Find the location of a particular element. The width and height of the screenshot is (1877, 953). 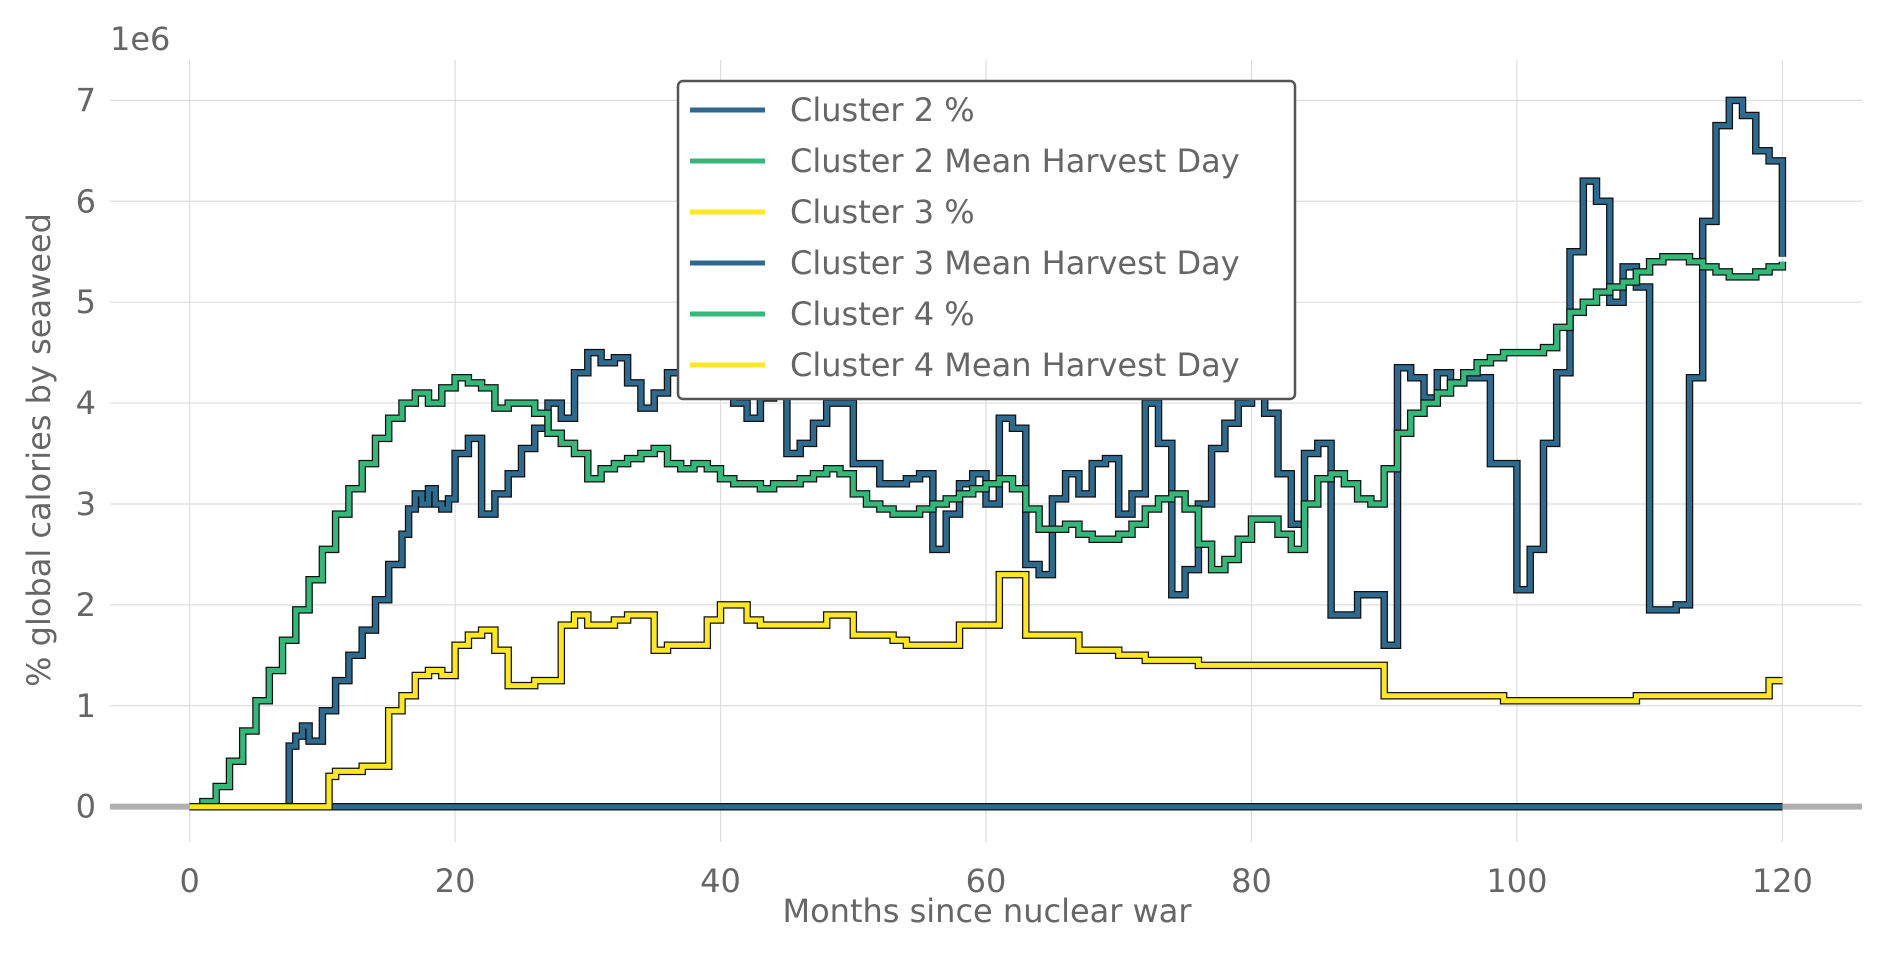

y-tick-label: 2 is located at coordinates (86, 605).